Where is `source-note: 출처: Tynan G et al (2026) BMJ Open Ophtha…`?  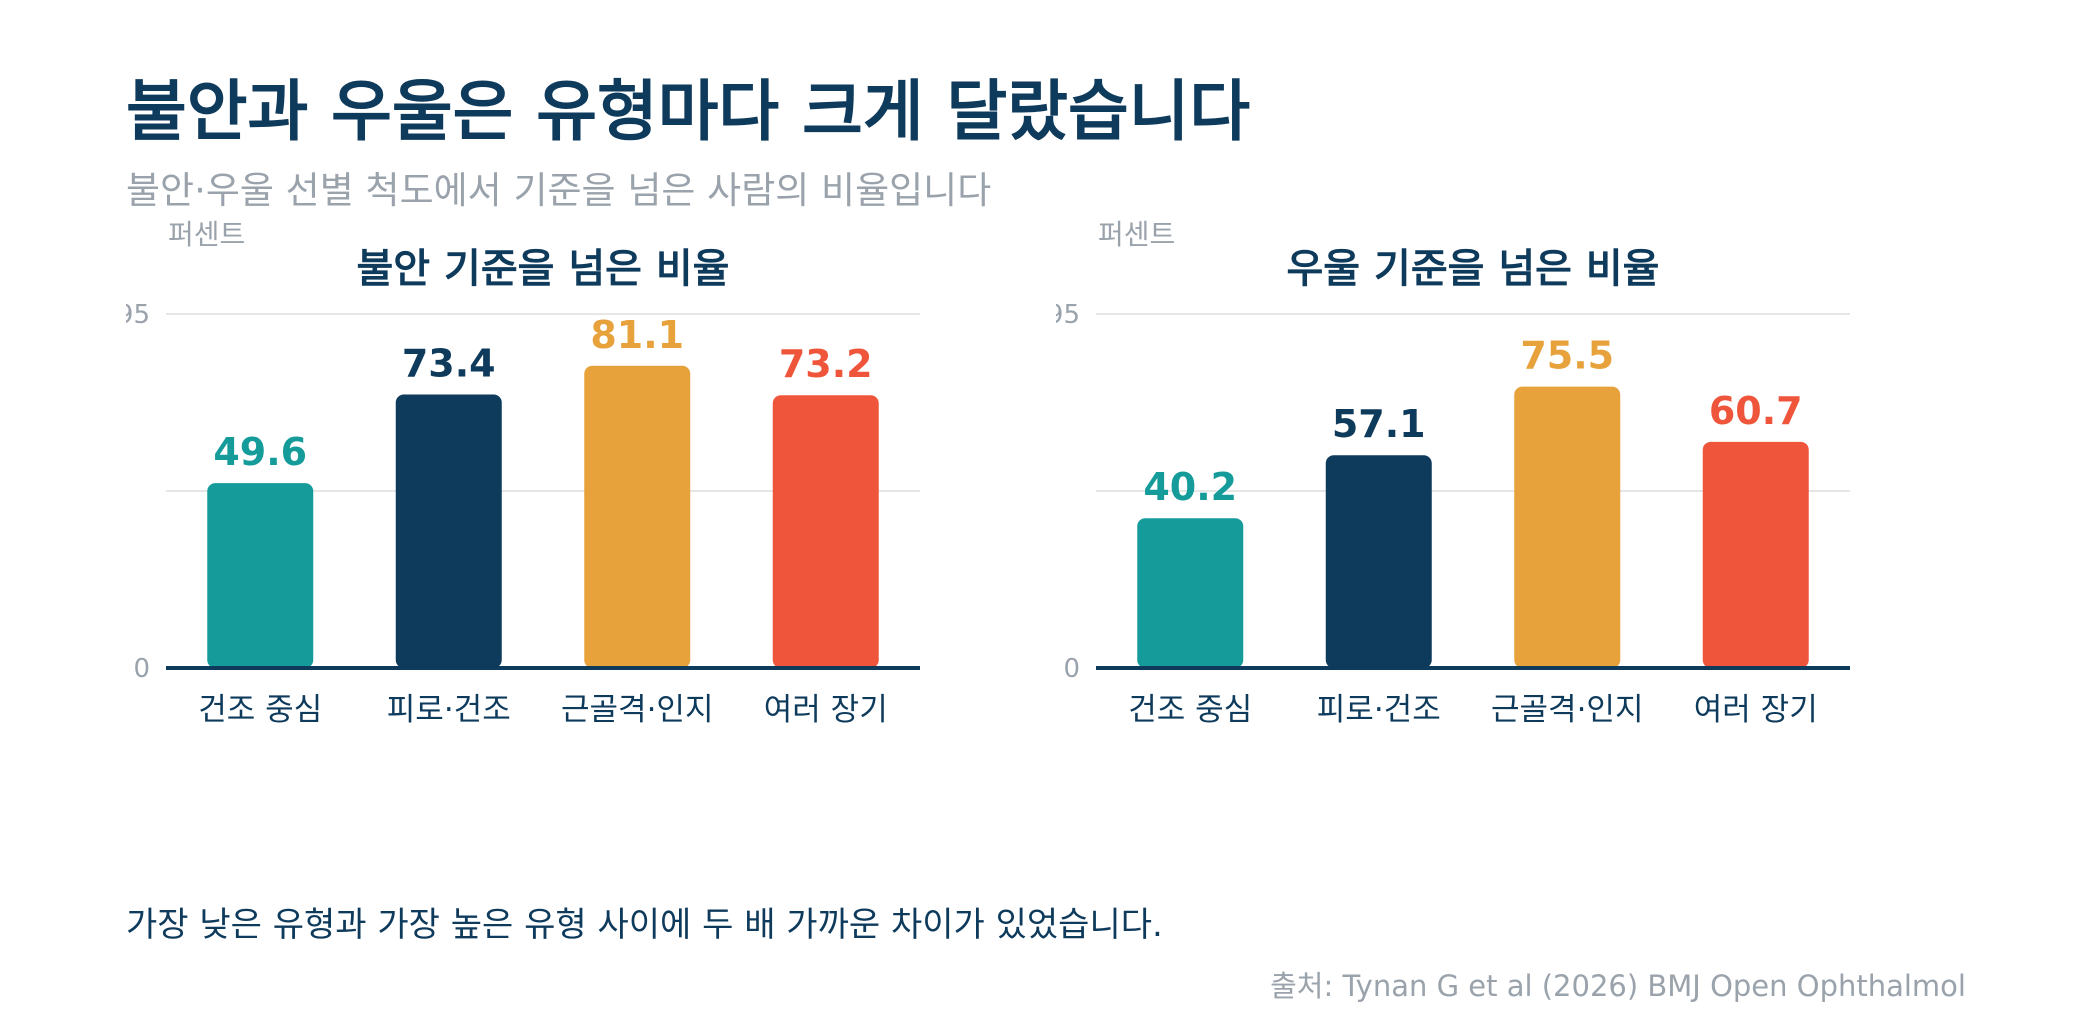 source-note: 출처: Tynan G et al (2026) BMJ Open Ophtha… is located at coordinates (1618, 986).